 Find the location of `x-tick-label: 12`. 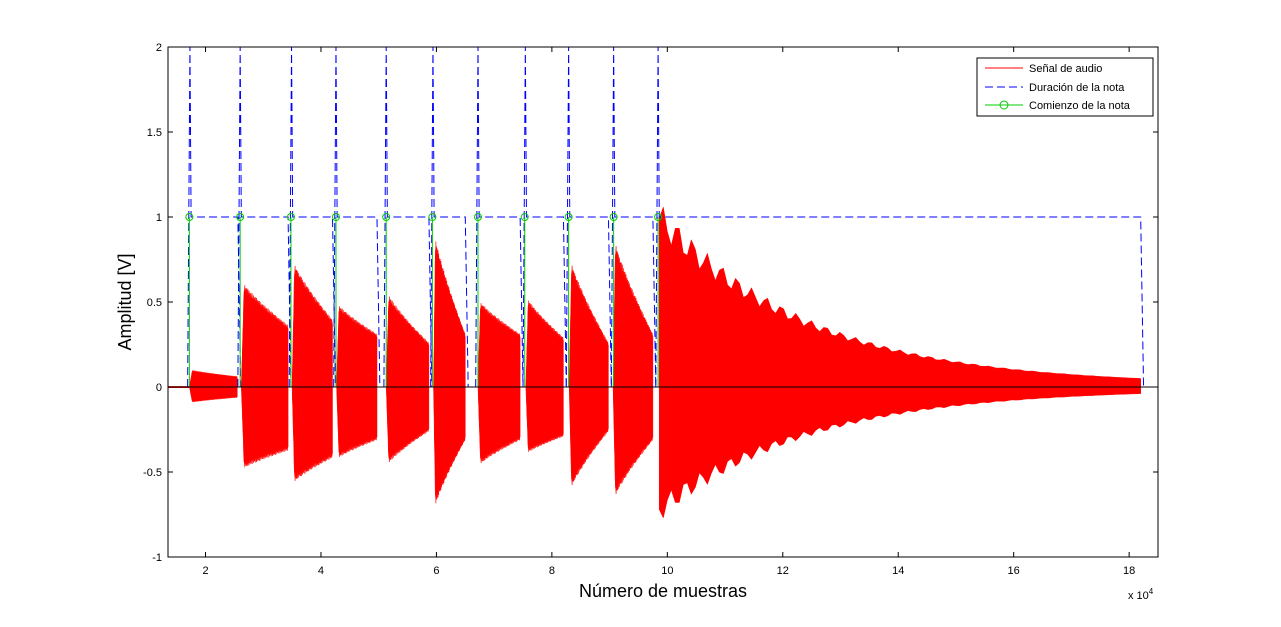

x-tick-label: 12 is located at coordinates (783, 571).